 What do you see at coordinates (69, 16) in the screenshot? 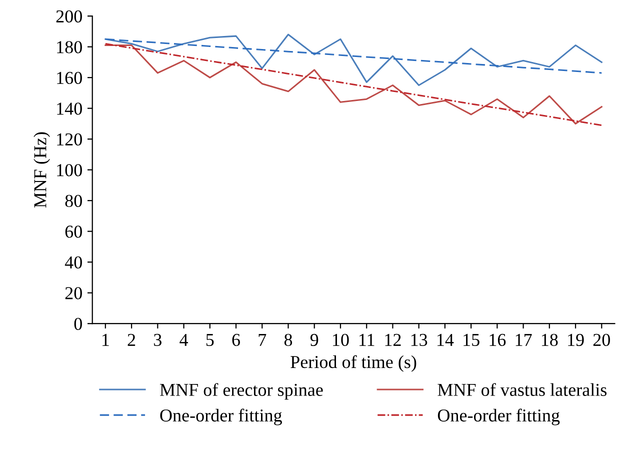
I see `y-tick-label: 200` at bounding box center [69, 16].